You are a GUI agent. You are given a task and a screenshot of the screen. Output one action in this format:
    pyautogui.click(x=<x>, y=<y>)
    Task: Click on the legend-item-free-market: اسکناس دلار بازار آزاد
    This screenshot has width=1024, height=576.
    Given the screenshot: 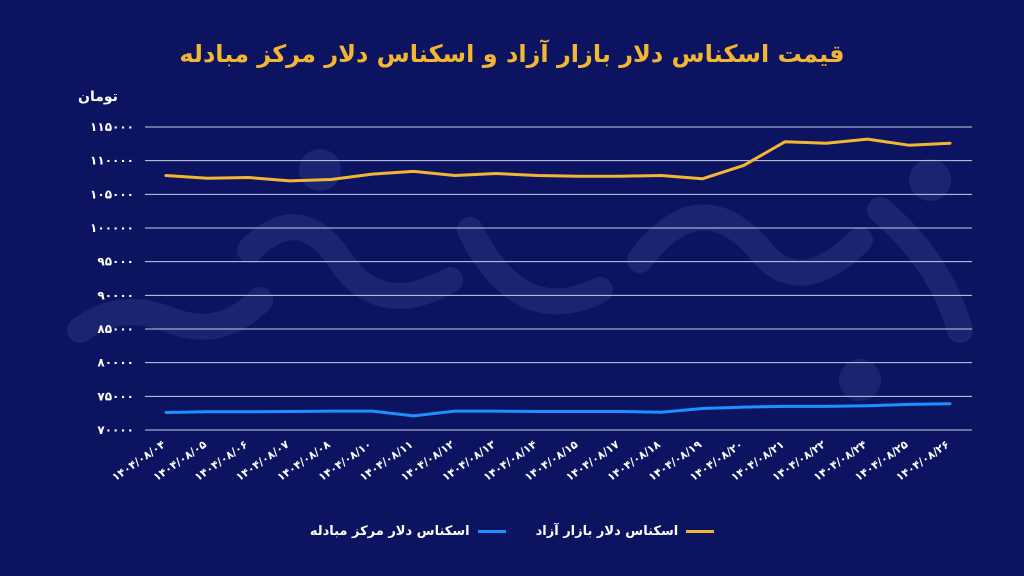 What is the action you would take?
    pyautogui.click(x=625, y=531)
    